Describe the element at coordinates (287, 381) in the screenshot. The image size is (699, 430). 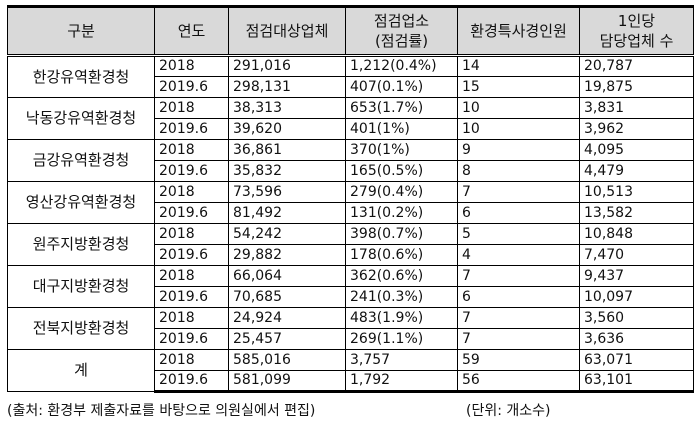
I see `targets-cell: 581,099` at that location.